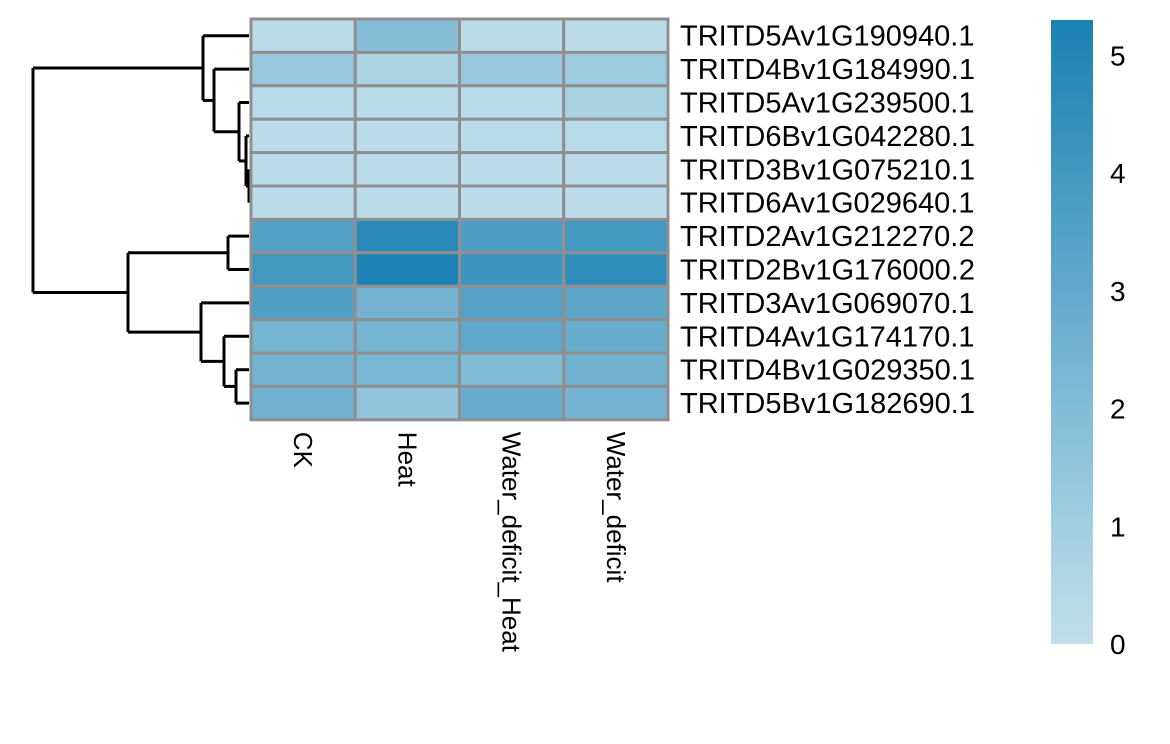  Describe the element at coordinates (141, 219) in the screenshot. I see `row-dendrogram` at that location.